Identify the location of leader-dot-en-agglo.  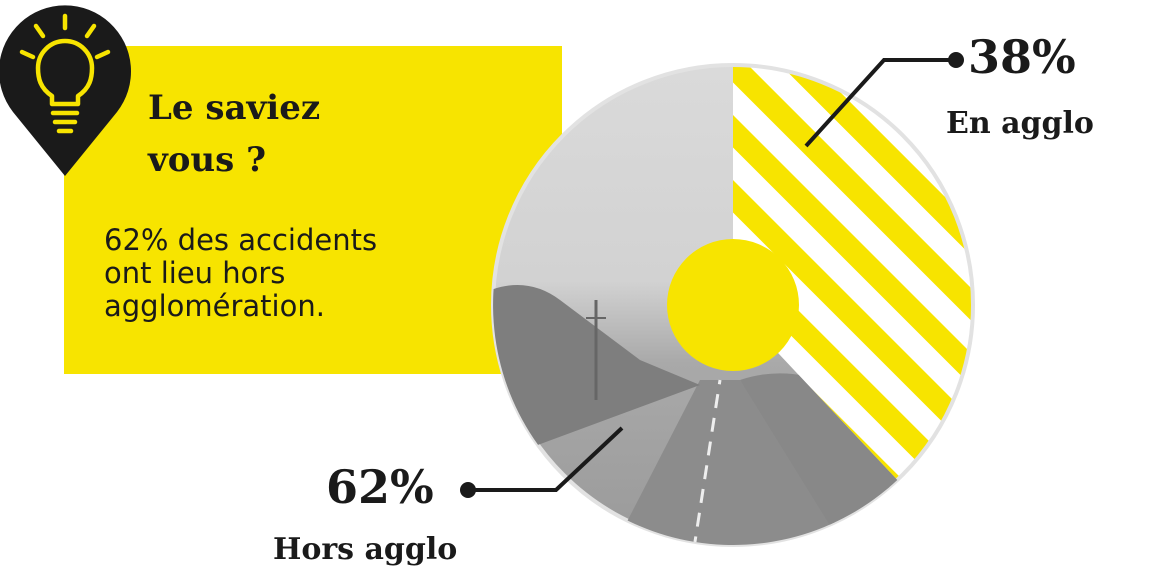
(956, 60).